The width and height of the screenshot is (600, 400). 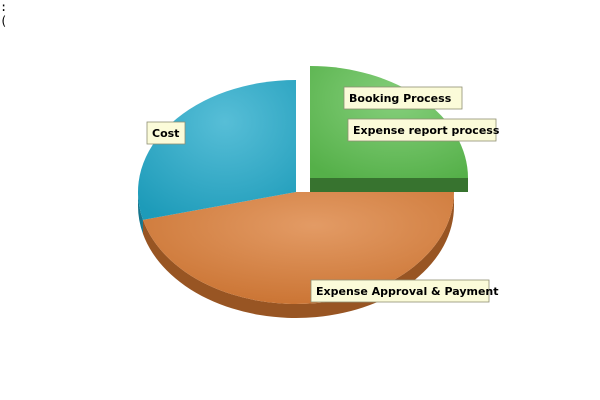 I want to click on slice-label-booking-process: Booking Process, so click(x=403, y=98).